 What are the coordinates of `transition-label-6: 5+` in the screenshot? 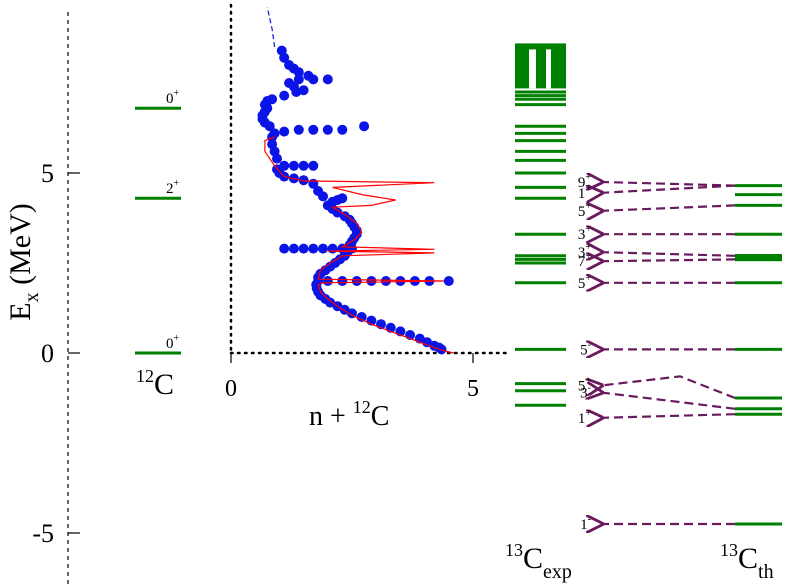 It's located at (585, 282).